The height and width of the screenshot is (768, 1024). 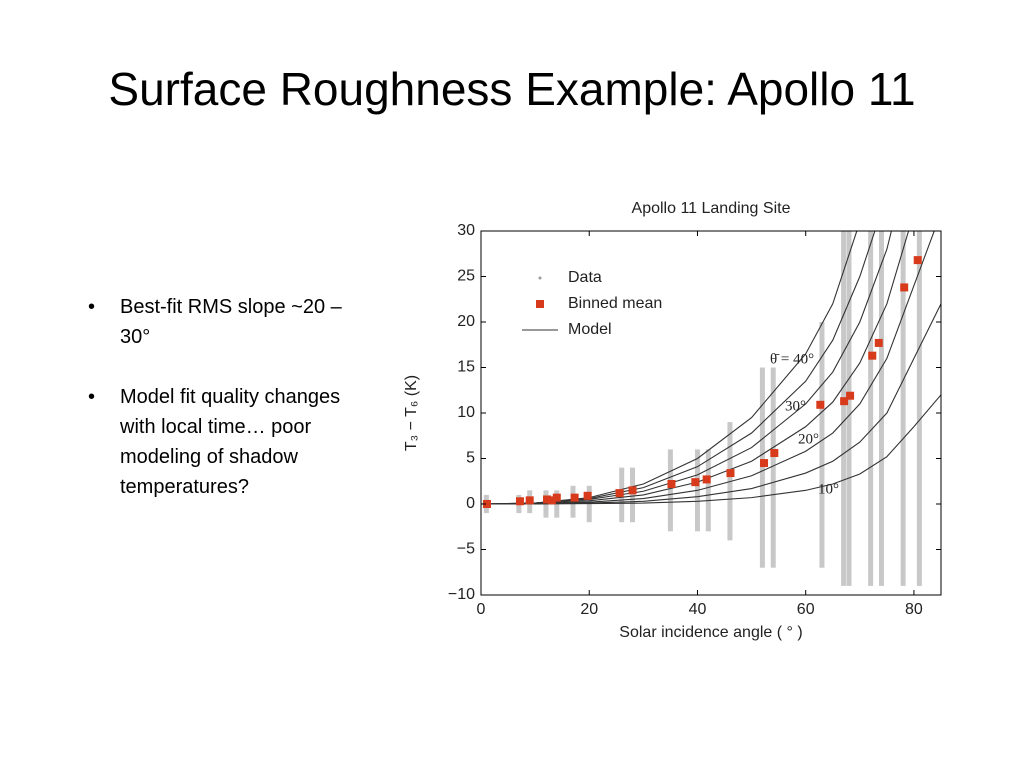 I want to click on curve-annotation: 30°, so click(x=795, y=406).